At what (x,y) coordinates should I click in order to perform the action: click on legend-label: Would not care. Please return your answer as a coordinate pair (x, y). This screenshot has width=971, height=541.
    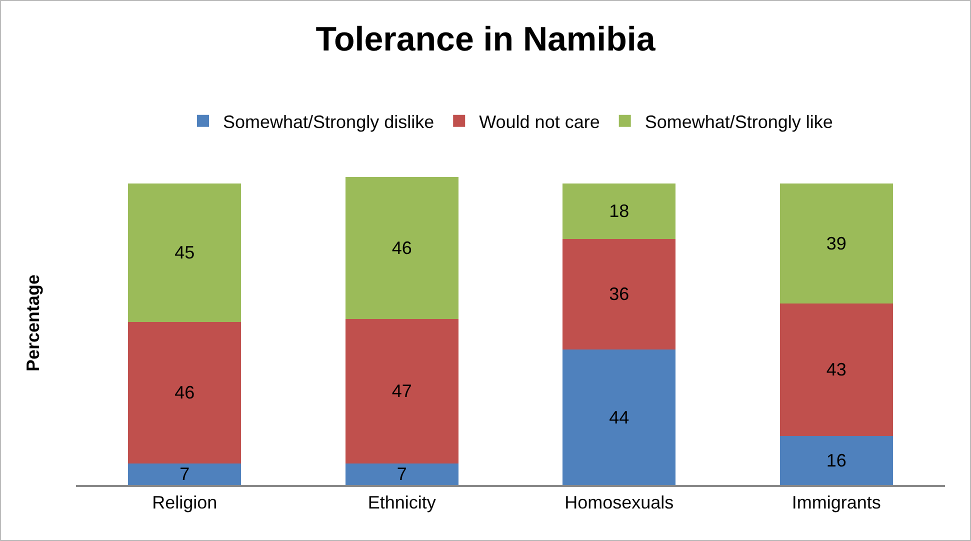
    Looking at the image, I should click on (539, 122).